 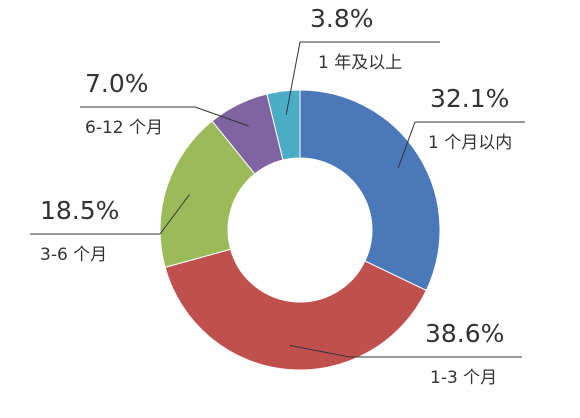 I want to click on value-label: 7.0%, so click(x=117, y=83).